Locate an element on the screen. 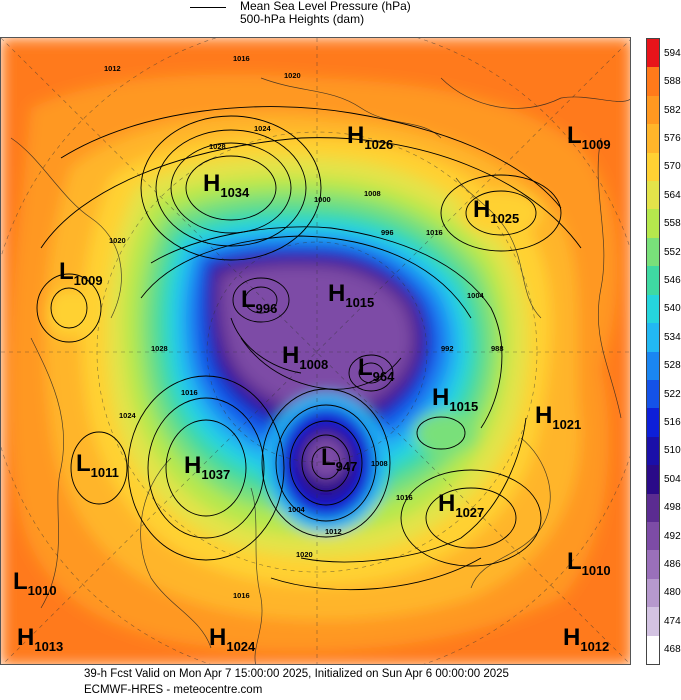  pressure-center-value: 1026 is located at coordinates (379, 144).